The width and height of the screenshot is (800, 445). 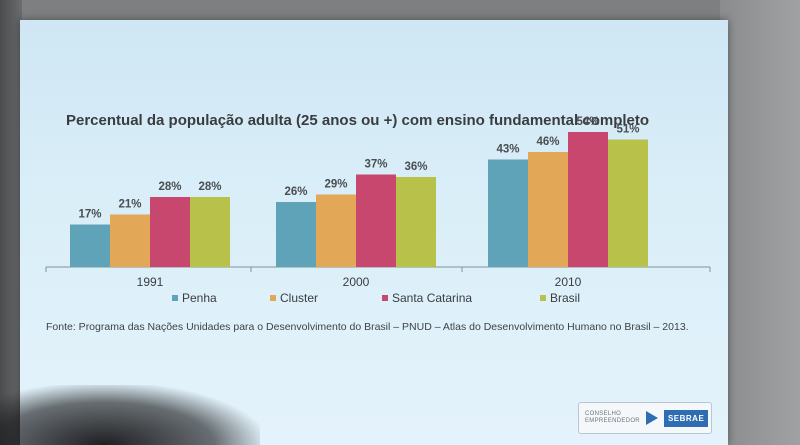 I want to click on legend-label: Brasil, so click(x=565, y=298).